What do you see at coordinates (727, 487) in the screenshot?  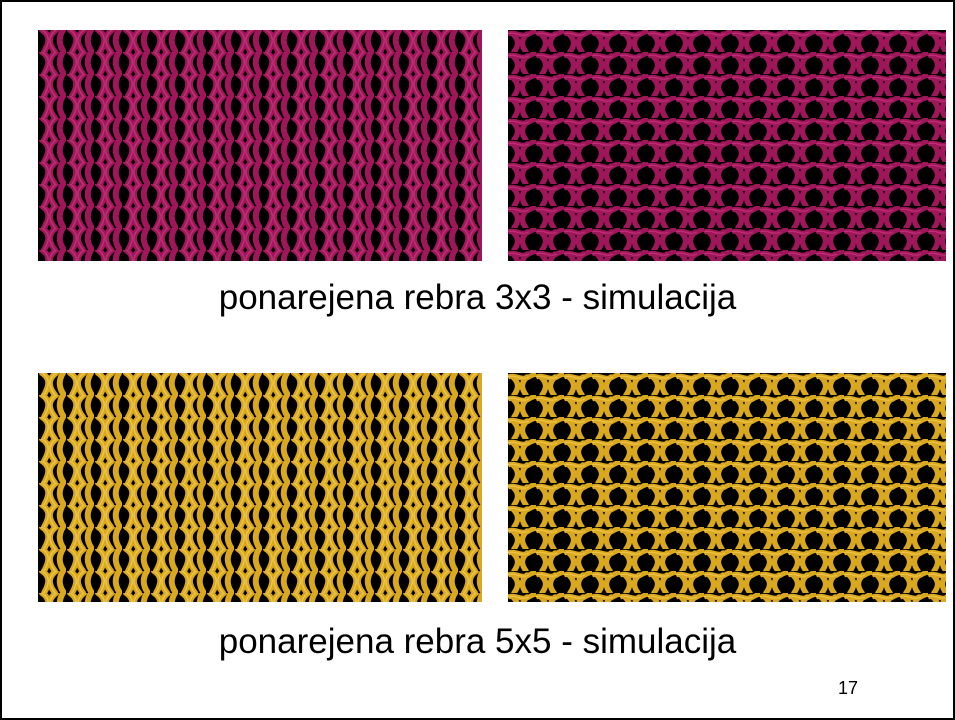 I see `knit-sample-gold-right` at bounding box center [727, 487].